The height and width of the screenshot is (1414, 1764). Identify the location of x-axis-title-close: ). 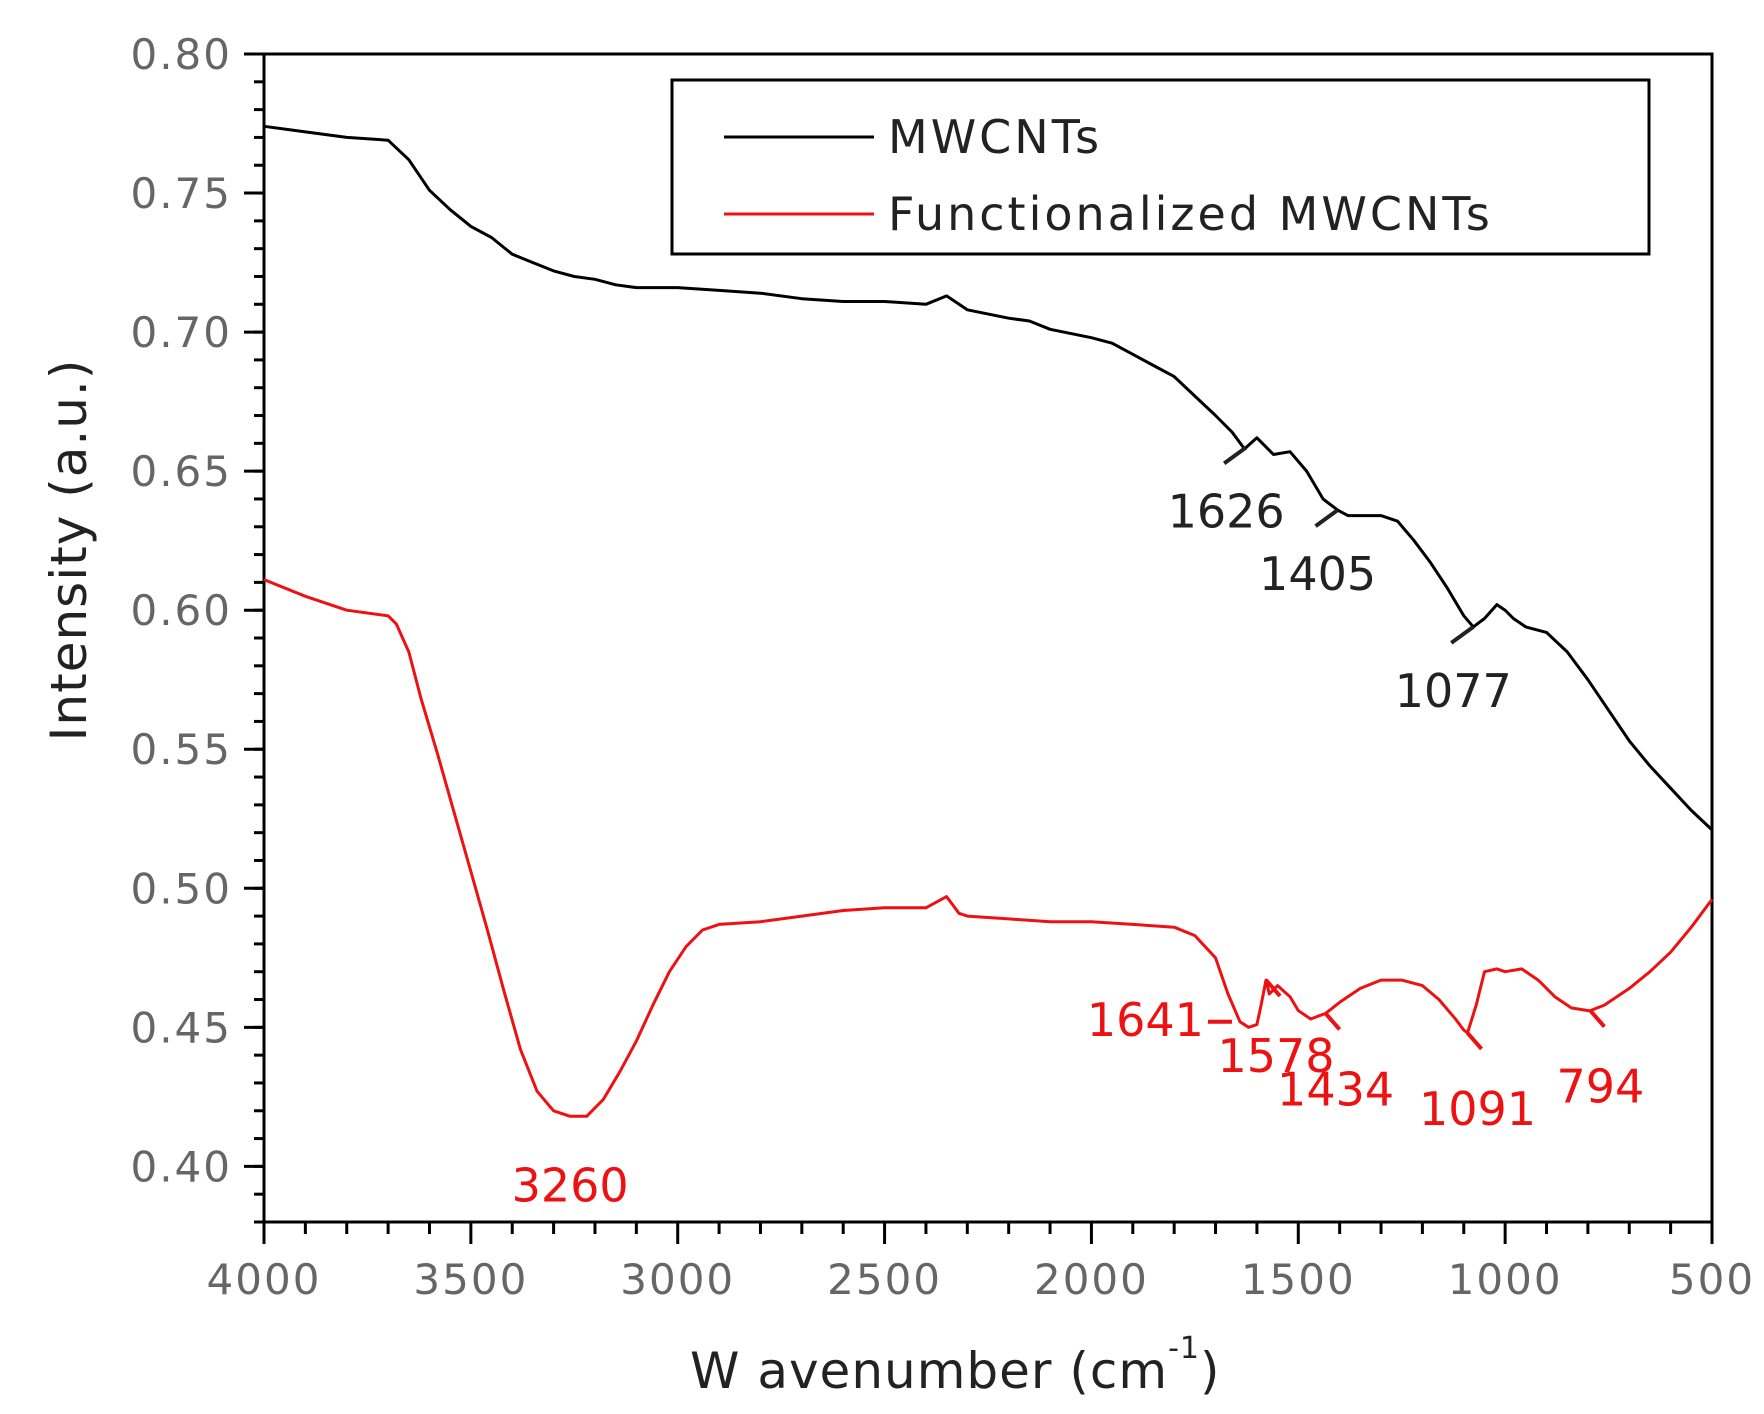
(1210, 1371).